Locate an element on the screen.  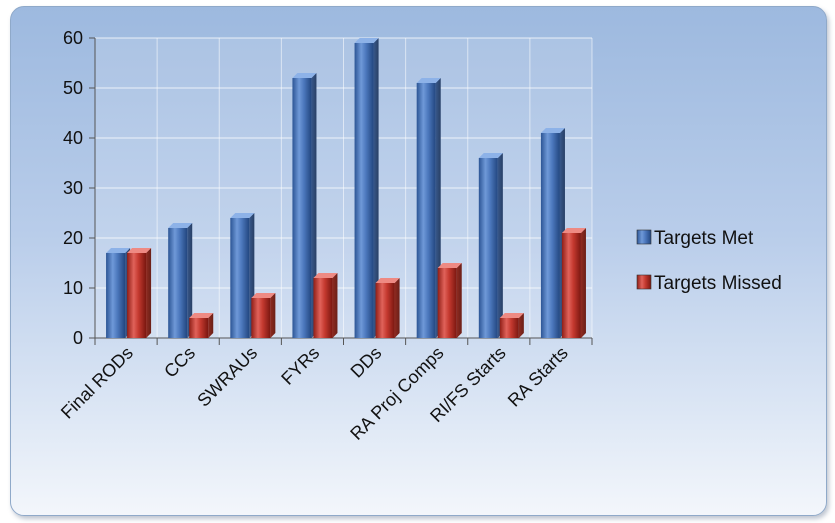
x-tick-label: RA Starts is located at coordinates (538, 377).